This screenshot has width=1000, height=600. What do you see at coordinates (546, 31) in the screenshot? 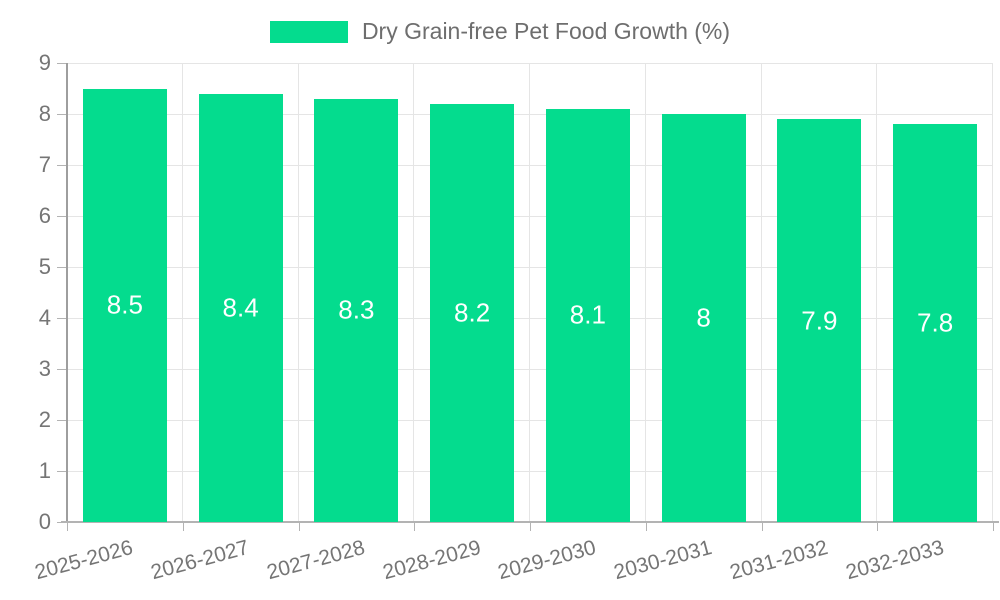
I see `legend-label: Dry Grain-free Pet Food Growth (%)` at bounding box center [546, 31].